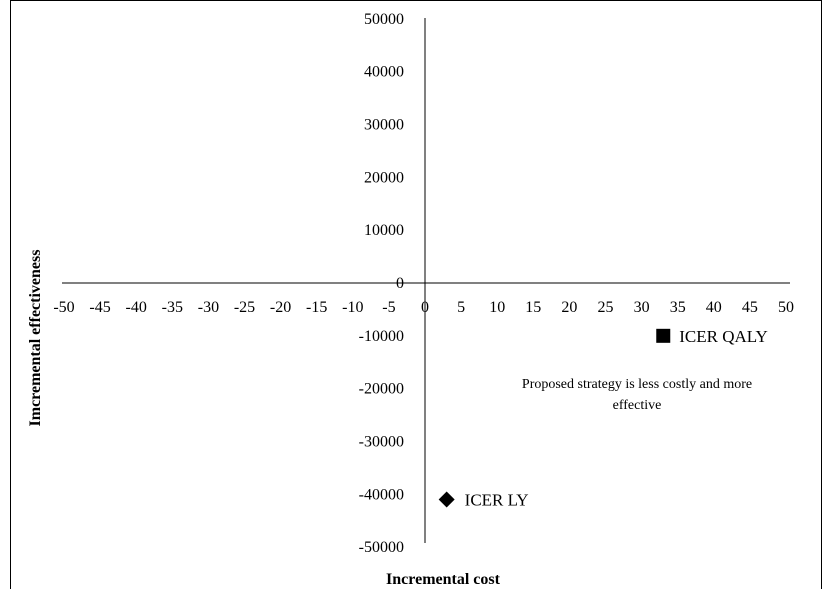 This screenshot has width=823, height=589. Describe the element at coordinates (384, 72) in the screenshot. I see `y-tick-label: 40000` at that location.